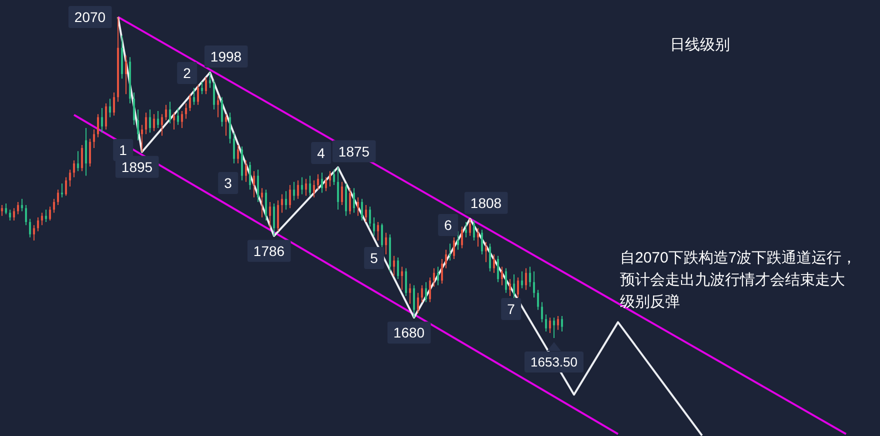 This screenshot has height=436, width=880. What do you see at coordinates (269, 250) in the screenshot?
I see `data-label: 1786` at bounding box center [269, 250].